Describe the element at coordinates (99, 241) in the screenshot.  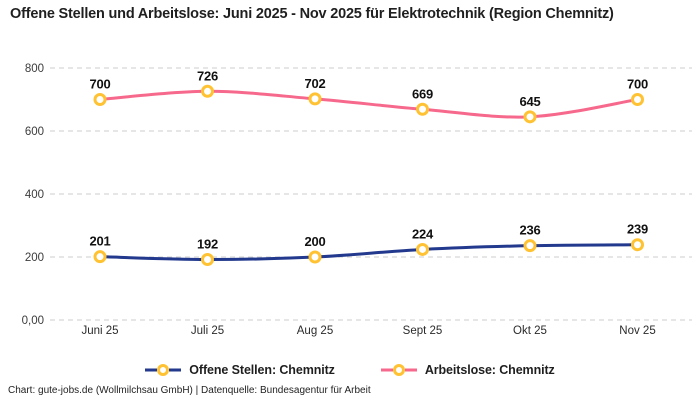
I see `data-point-label: 201` at that location.